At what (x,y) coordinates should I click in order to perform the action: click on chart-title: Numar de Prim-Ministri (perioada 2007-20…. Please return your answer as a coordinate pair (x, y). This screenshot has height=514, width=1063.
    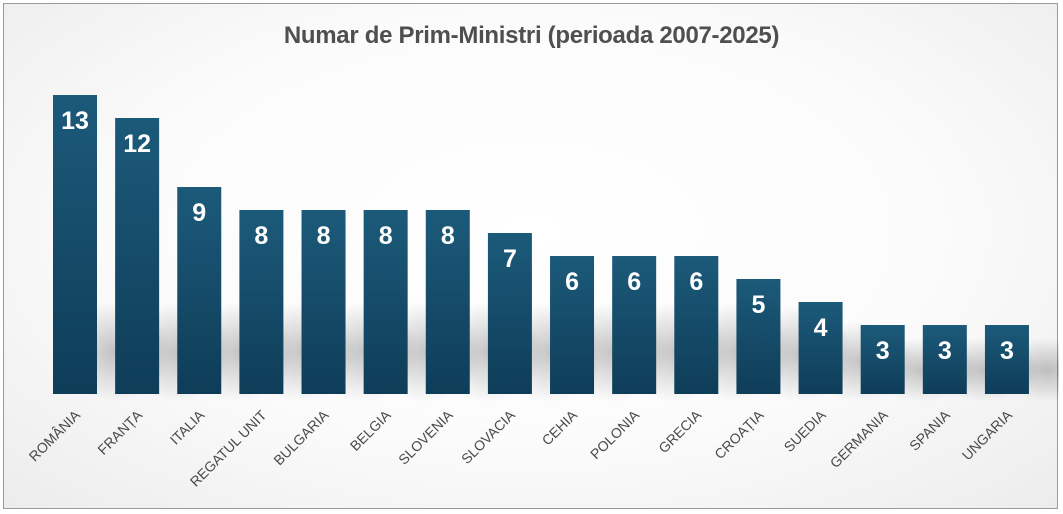
    Looking at the image, I should click on (531, 35).